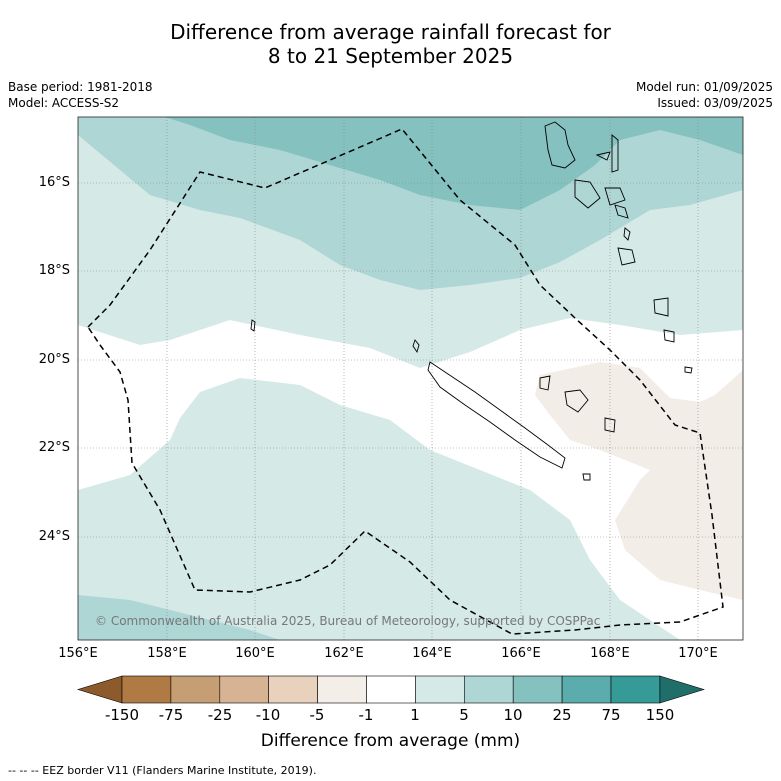  Describe the element at coordinates (513, 715) in the screenshot. I see `colorbar-tick-label: 10` at that location.